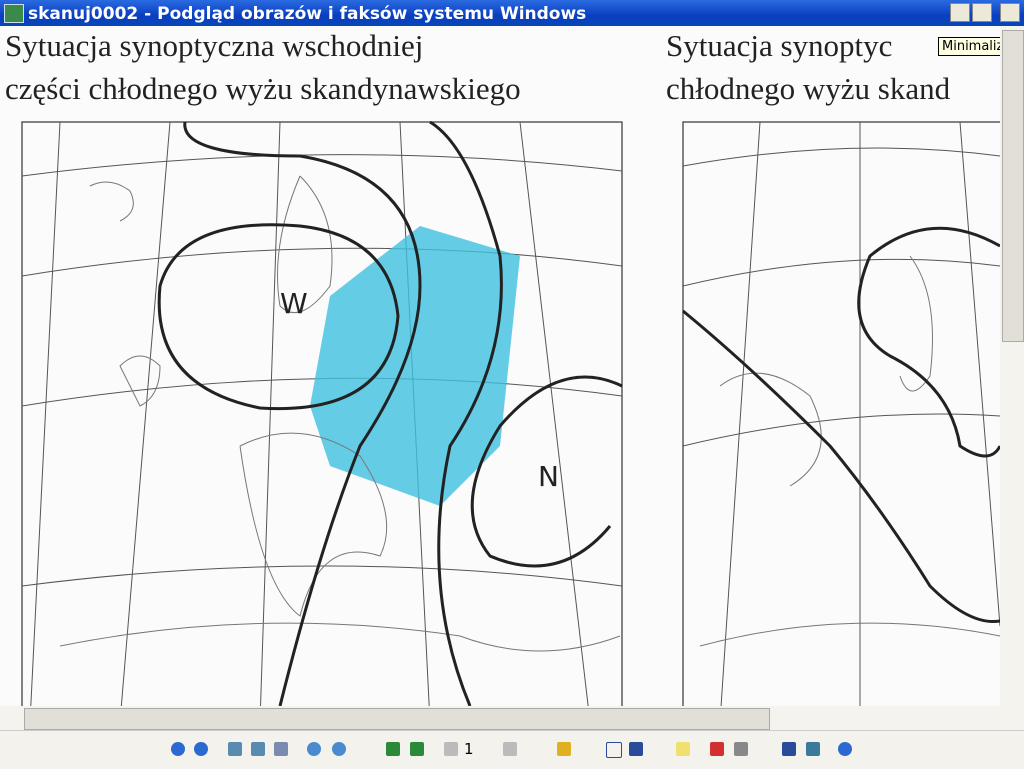  I want to click on vertical-scrollbar, so click(1012, 366).